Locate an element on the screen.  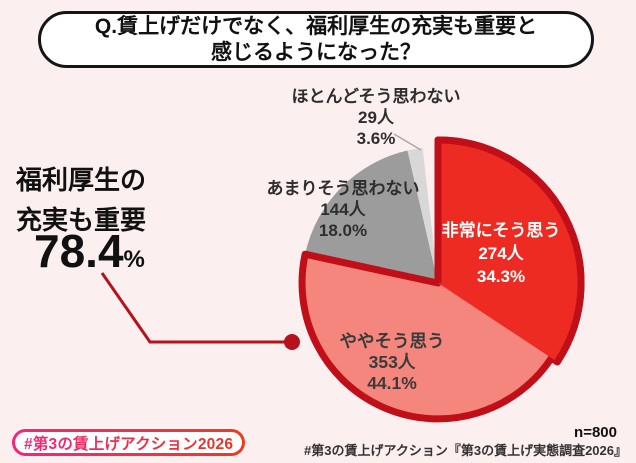
question-title-line1: Q.賃上げだけでなく、福利厚生の充実も重要と is located at coordinates (316, 26).